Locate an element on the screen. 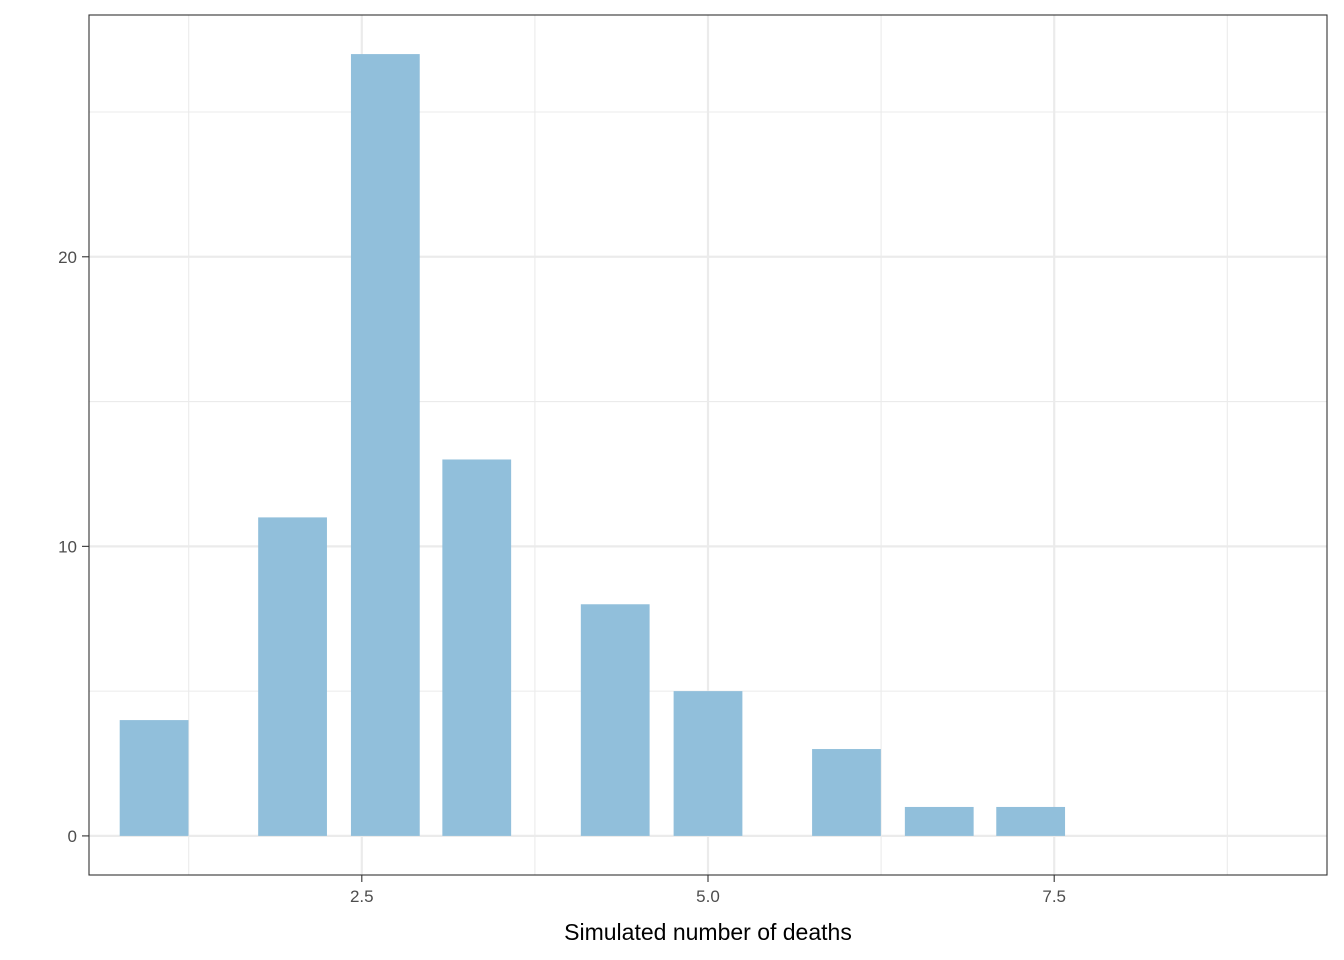 This screenshot has height=960, width=1344. x-tick-label: 7.5 is located at coordinates (1054, 896).